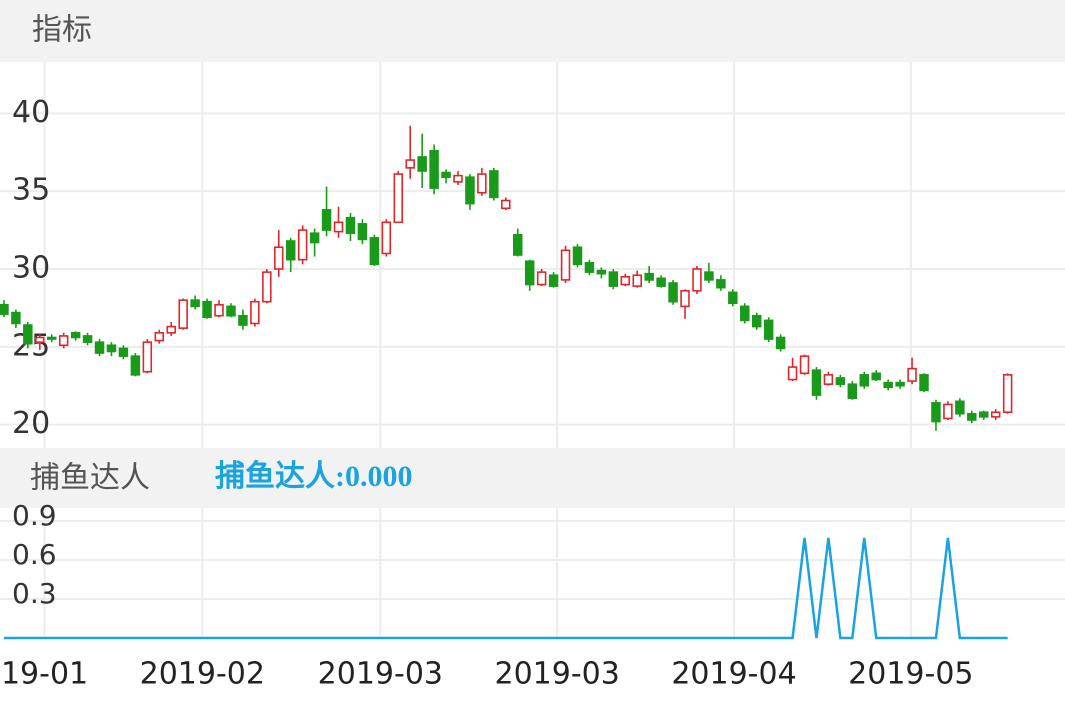 The height and width of the screenshot is (708, 1065). What do you see at coordinates (733, 674) in the screenshot?
I see `x-tick-label: 2019-04` at bounding box center [733, 674].